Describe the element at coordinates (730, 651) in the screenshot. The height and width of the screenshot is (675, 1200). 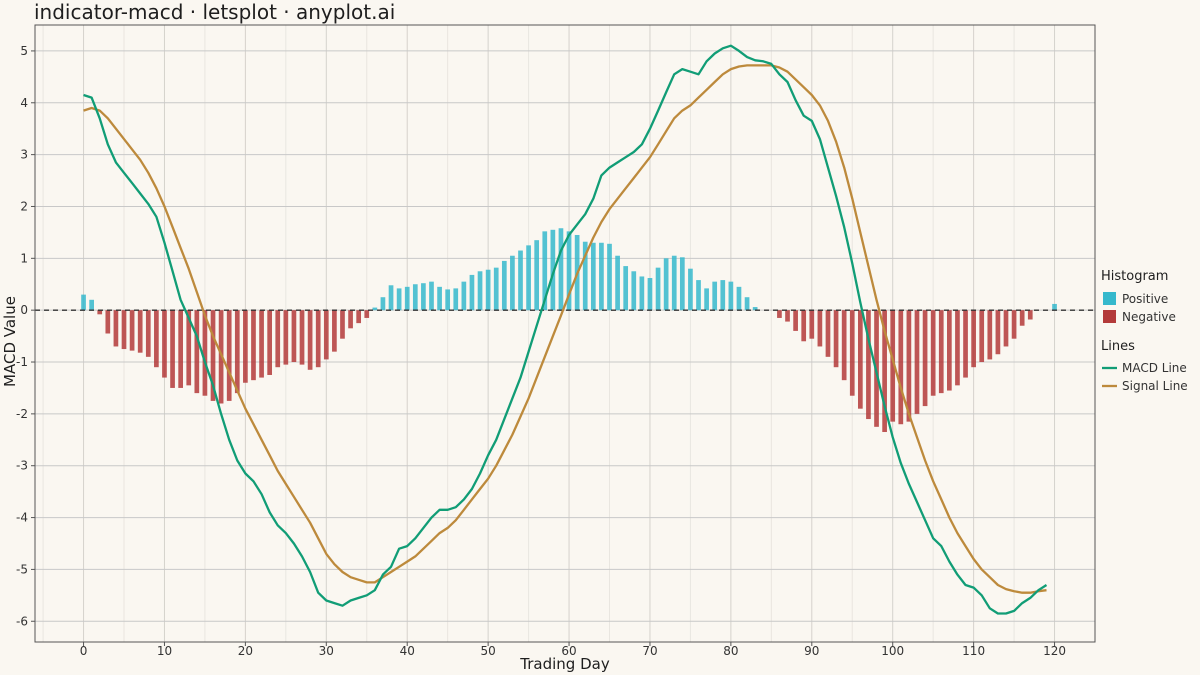
I see `x-tick-label: 80` at that location.